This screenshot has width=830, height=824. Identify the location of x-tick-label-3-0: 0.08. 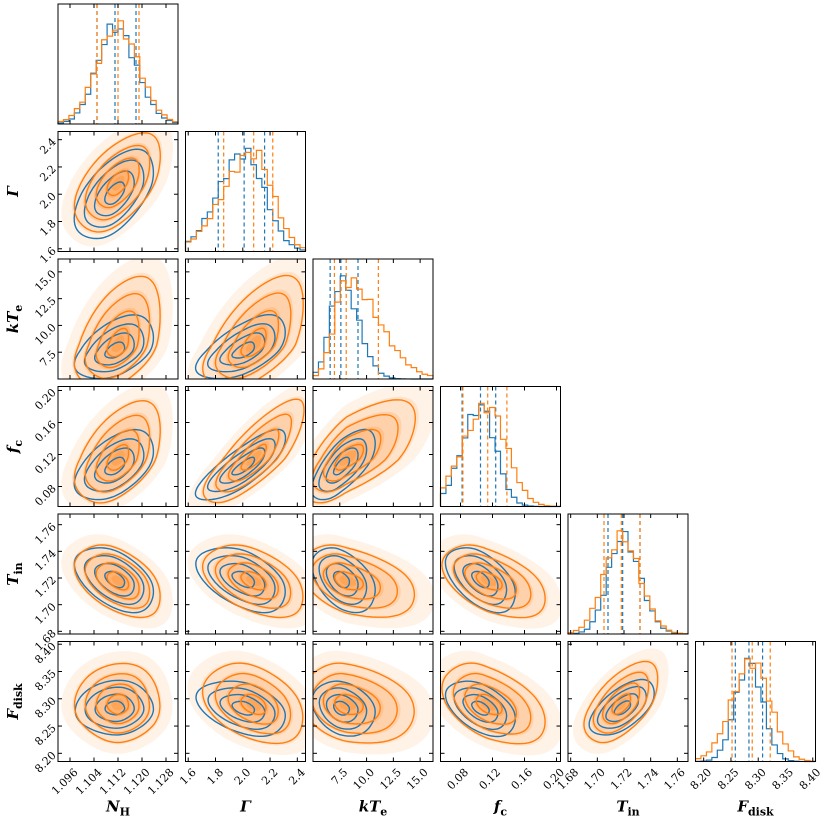
(458, 779).